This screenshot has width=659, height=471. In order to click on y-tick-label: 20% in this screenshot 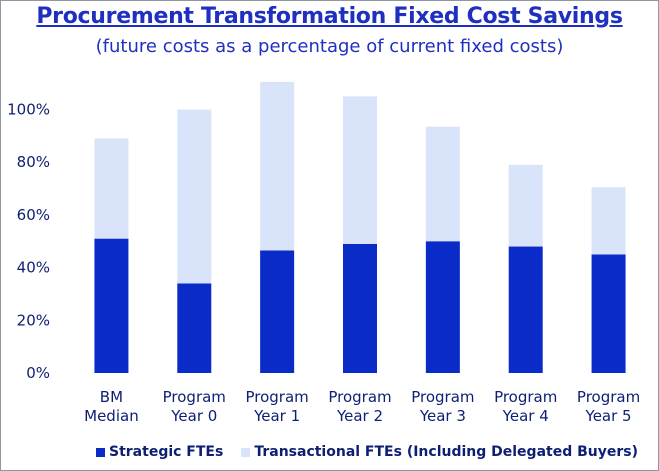, I will do `click(33, 320)`.